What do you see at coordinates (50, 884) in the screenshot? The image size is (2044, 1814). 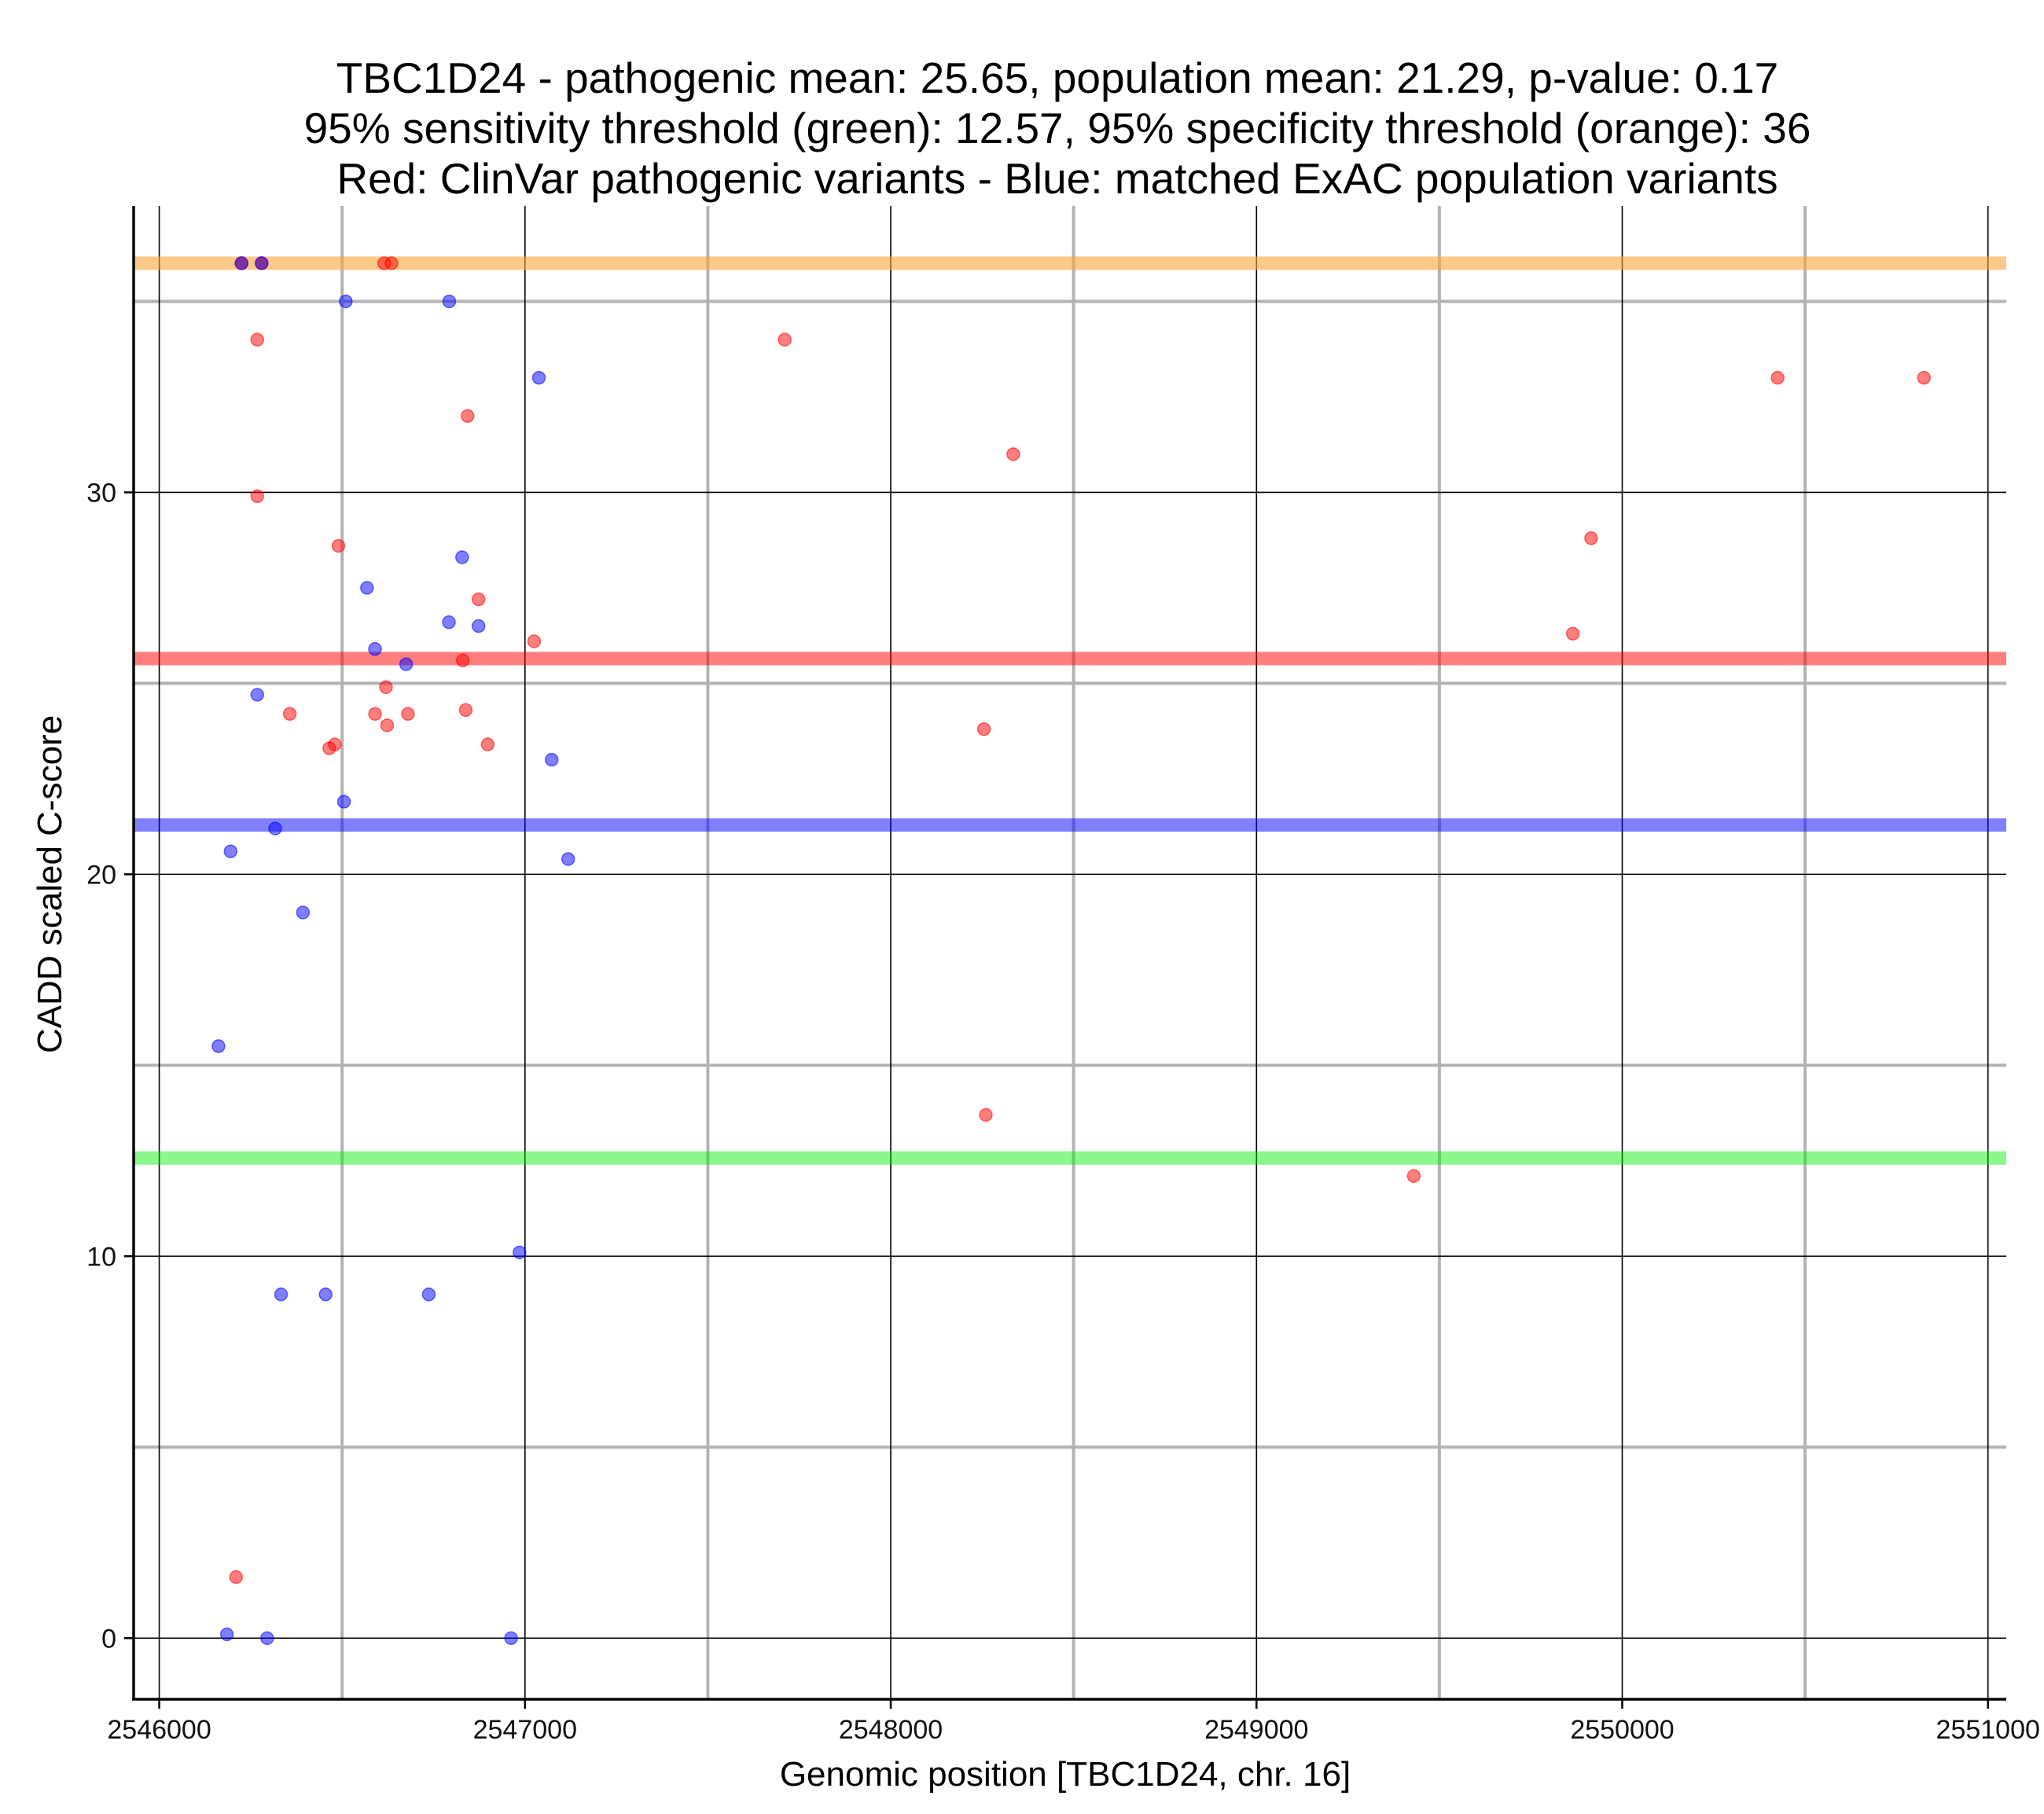 I see `y-axis-title: CADD scaled C-score` at bounding box center [50, 884].